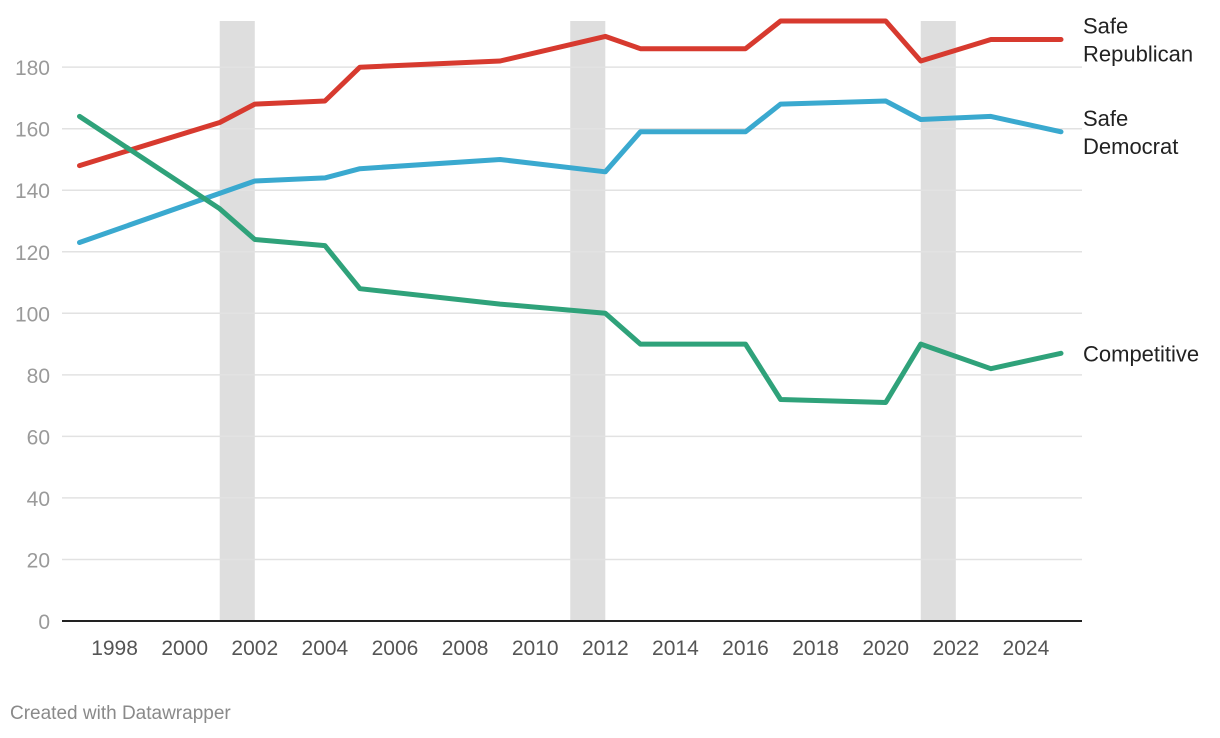 Image resolution: width=1220 pixels, height=738 pixels. Describe the element at coordinates (120, 713) in the screenshot. I see `footer-credit: Created with Datawrapper` at that location.